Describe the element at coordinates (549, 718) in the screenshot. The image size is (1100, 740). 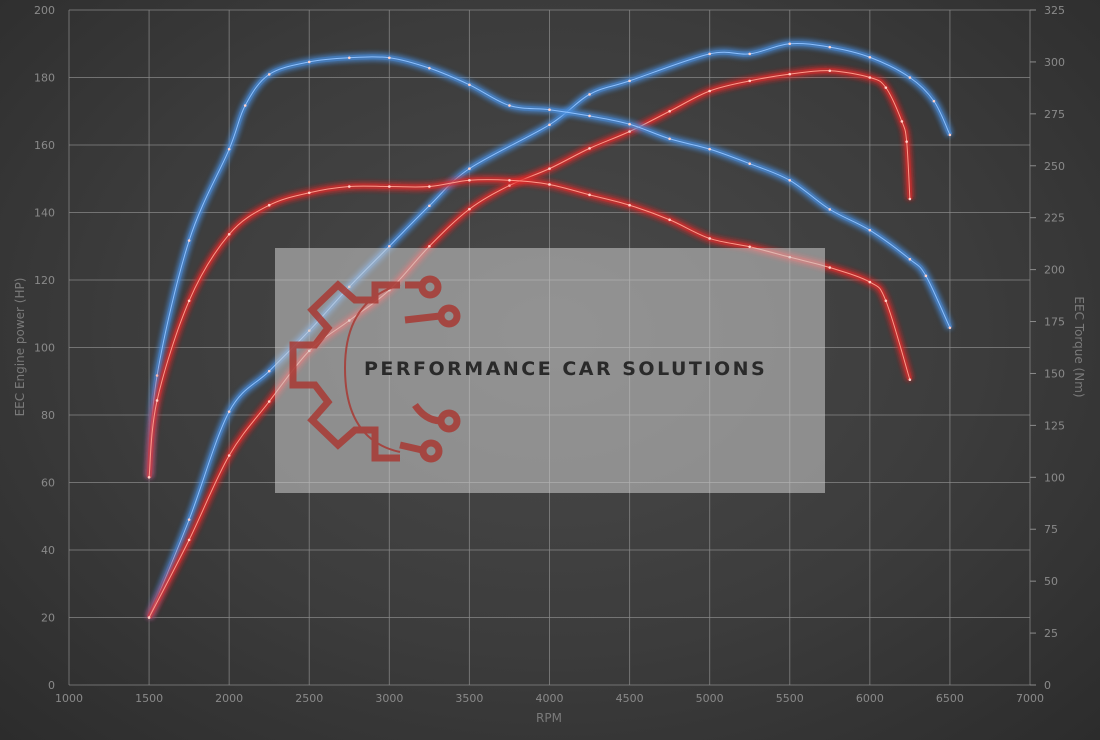
I see `x-axis-label: RPM` at that location.